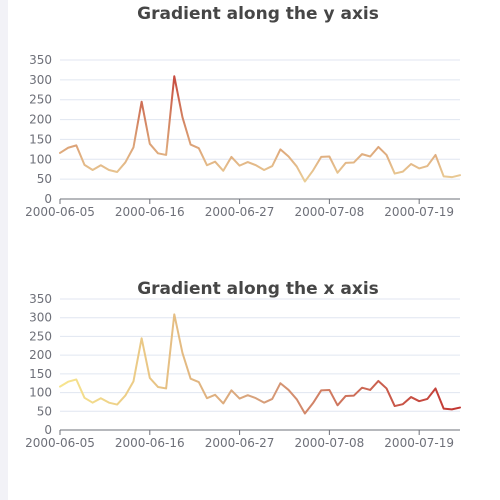  Describe the element at coordinates (258, 14) in the screenshot. I see `chart-title-y-gradient: Gradient along the y axis` at that location.